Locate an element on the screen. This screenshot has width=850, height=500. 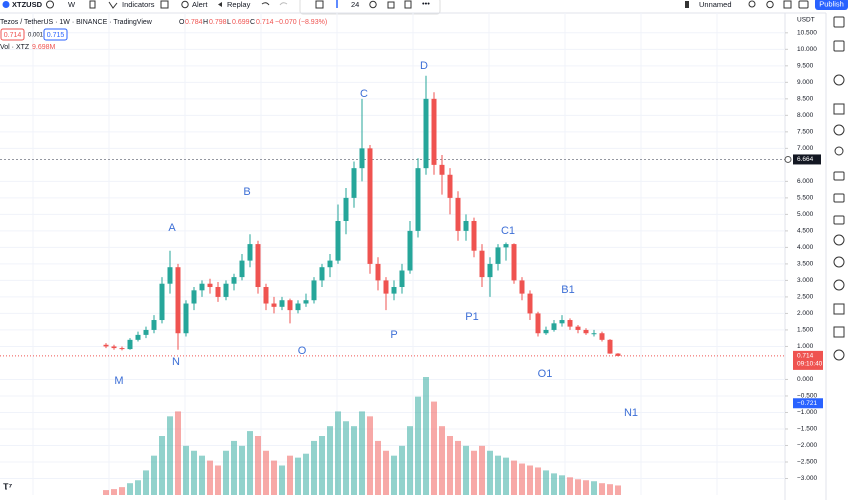
layout-button is located at coordinates (687, 4).